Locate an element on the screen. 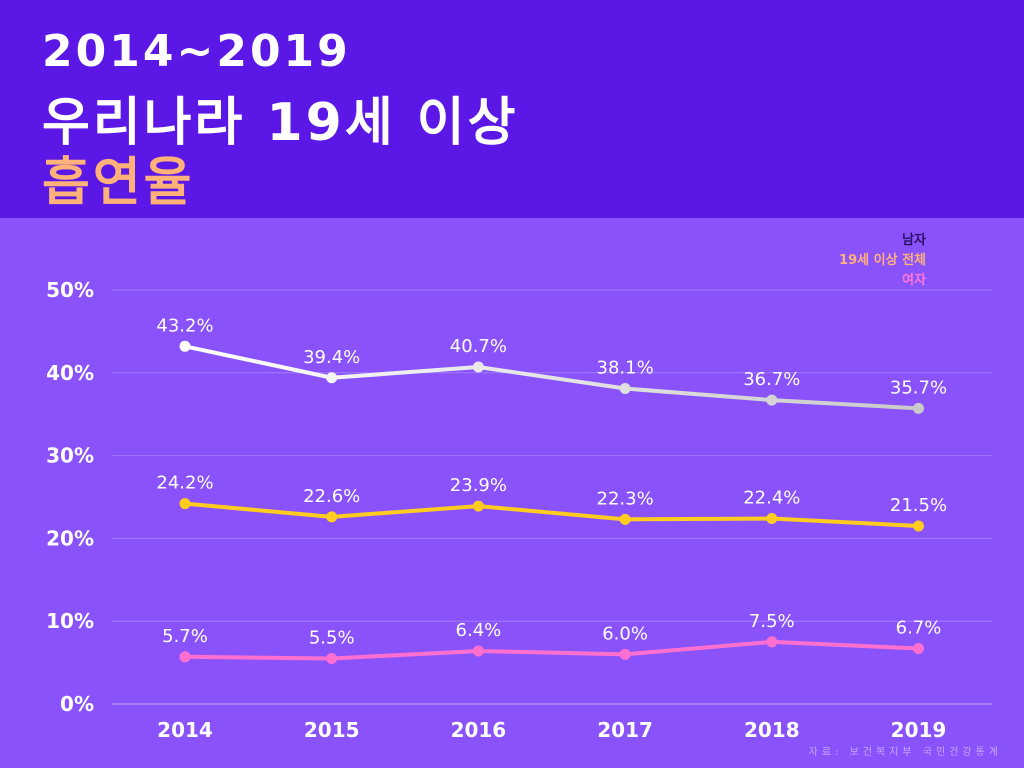 The image size is (1024, 768). data-label: 43.2% is located at coordinates (184, 325).